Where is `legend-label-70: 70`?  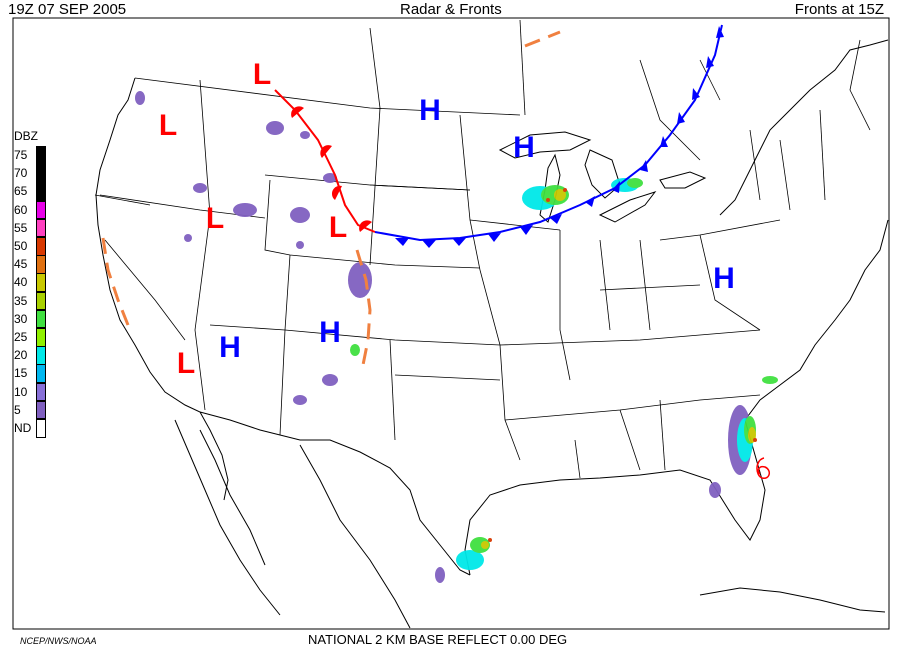 legend-label-70: 70 is located at coordinates (21, 173).